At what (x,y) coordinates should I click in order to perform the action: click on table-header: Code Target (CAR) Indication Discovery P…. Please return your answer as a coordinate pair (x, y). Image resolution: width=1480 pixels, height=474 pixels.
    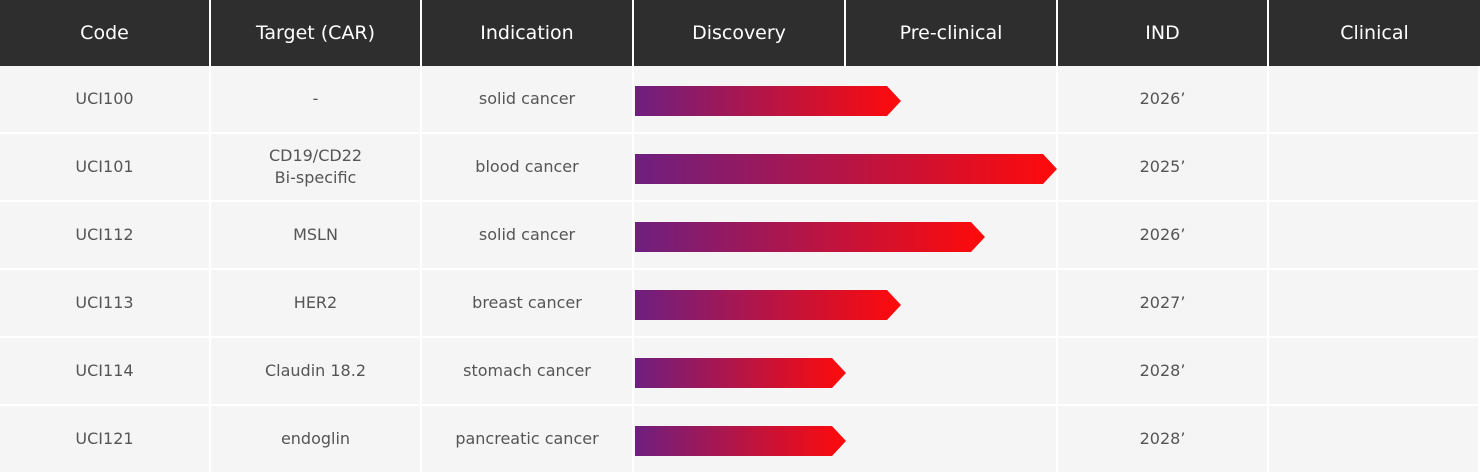
    Looking at the image, I should click on (740, 33).